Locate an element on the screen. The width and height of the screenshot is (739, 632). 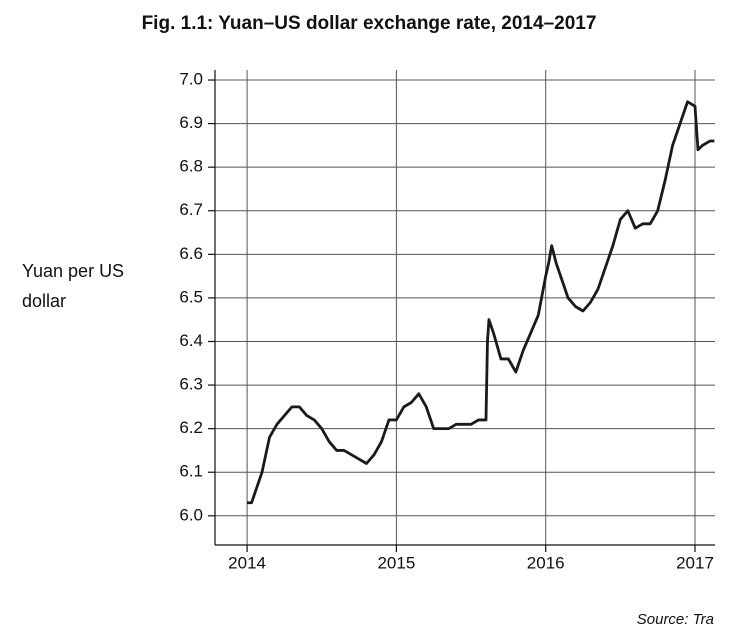
y-tick-label: 6.7 is located at coordinates (191, 209).